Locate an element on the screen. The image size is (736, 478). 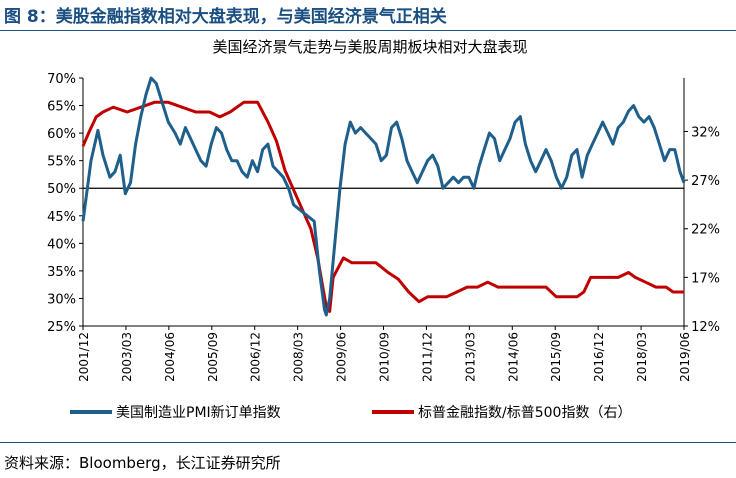
x-tick-label: 2008/03 is located at coordinates (299, 357).